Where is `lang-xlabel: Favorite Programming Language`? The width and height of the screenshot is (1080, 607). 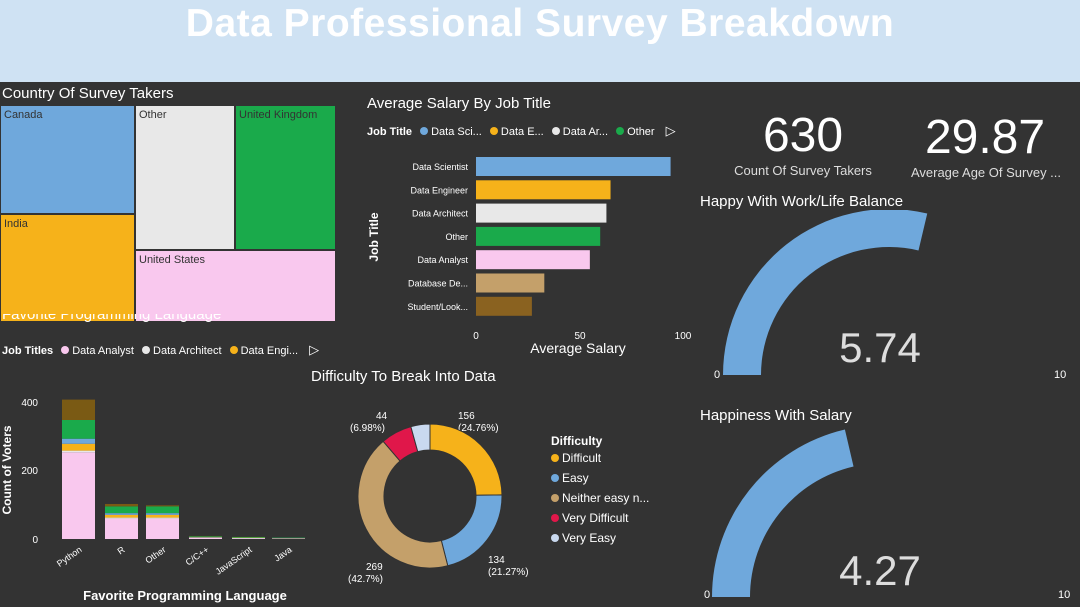
lang-xlabel: Favorite Programming Language is located at coordinates (185, 595).